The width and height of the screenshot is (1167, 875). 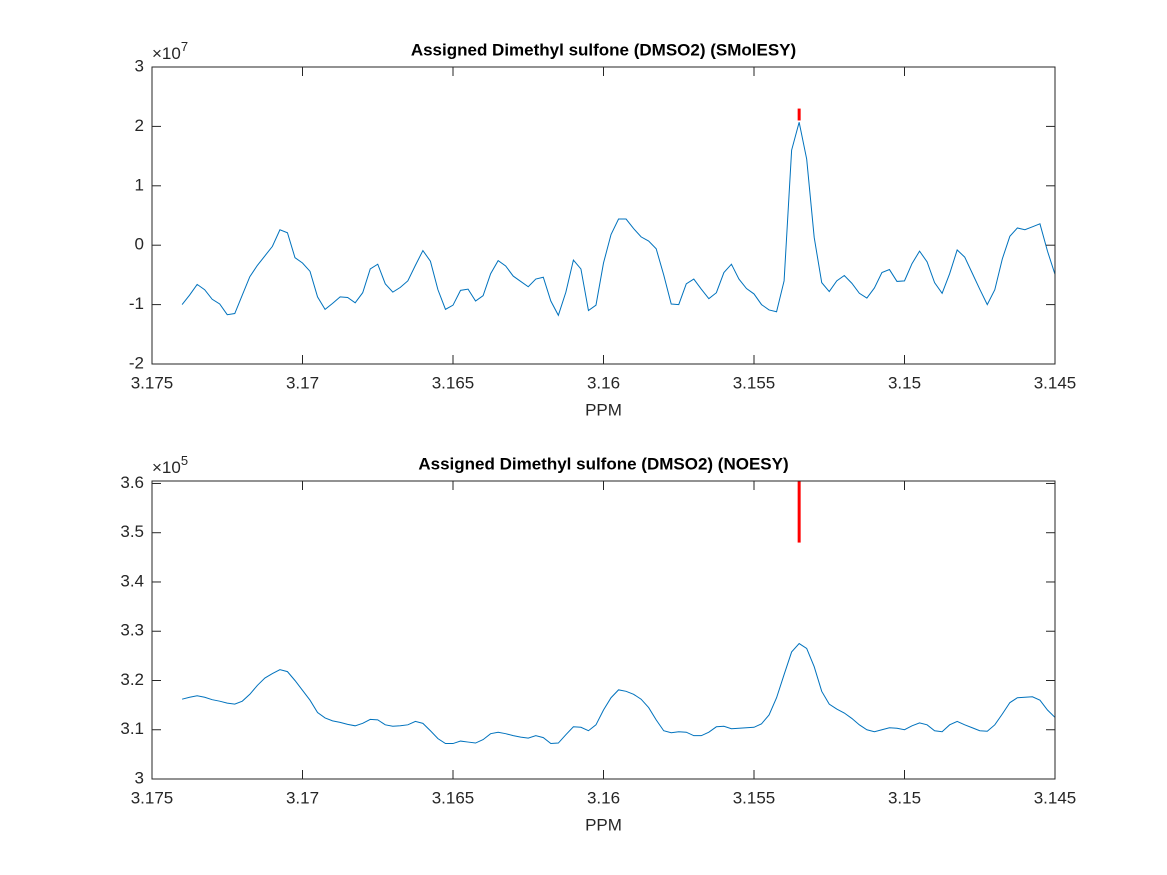 I want to click on y-tick-label: 3.1, so click(x=132, y=728).